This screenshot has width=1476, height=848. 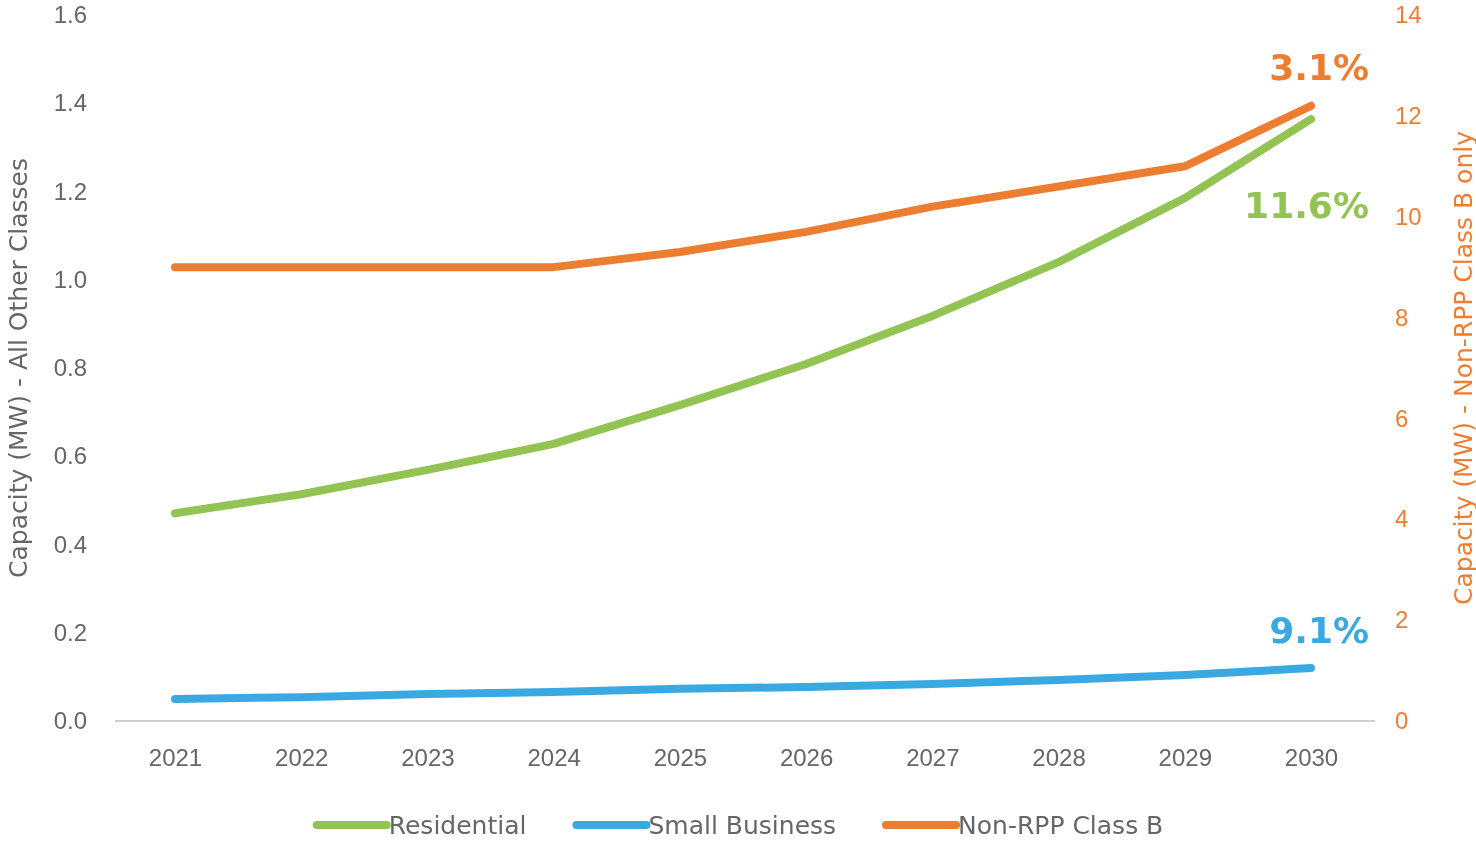 I want to click on y-tick-label: 0.2, so click(x=70, y=632).